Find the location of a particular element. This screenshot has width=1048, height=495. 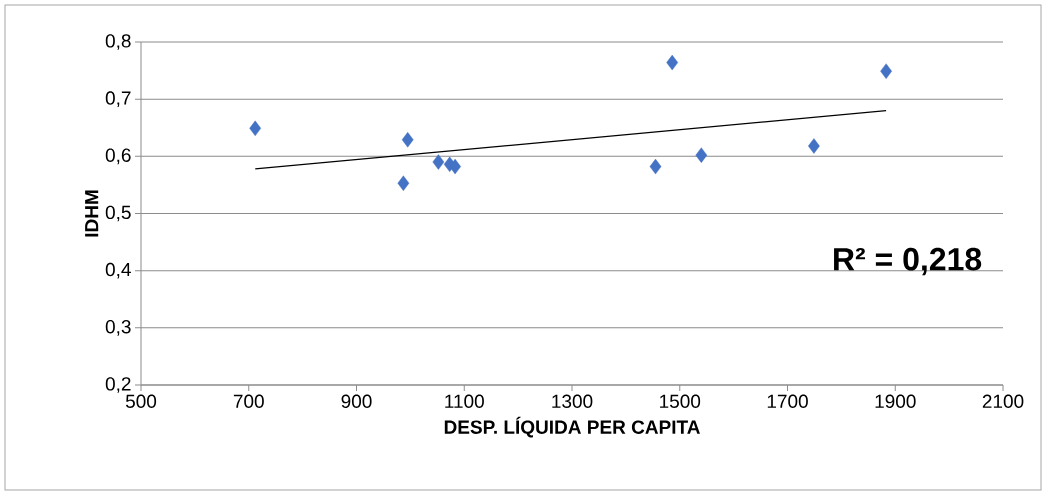

x-tick-label: 1700 is located at coordinates (787, 401).